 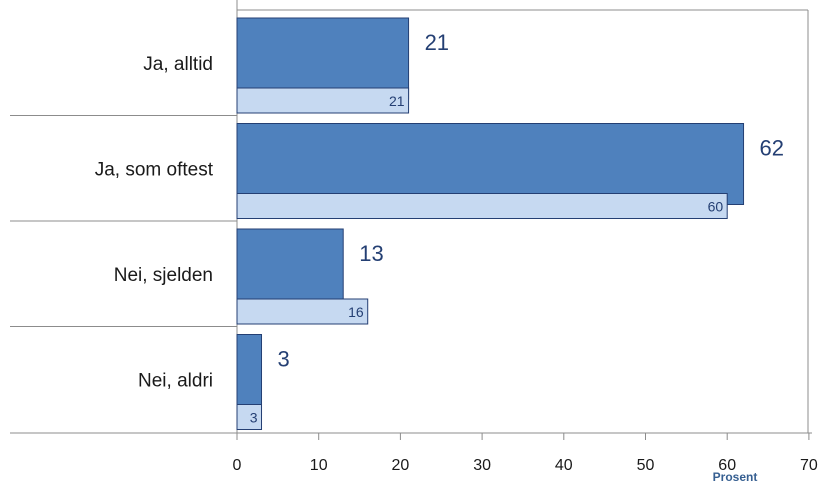 I want to click on data-label-series1-1: 62, so click(x=772, y=148).